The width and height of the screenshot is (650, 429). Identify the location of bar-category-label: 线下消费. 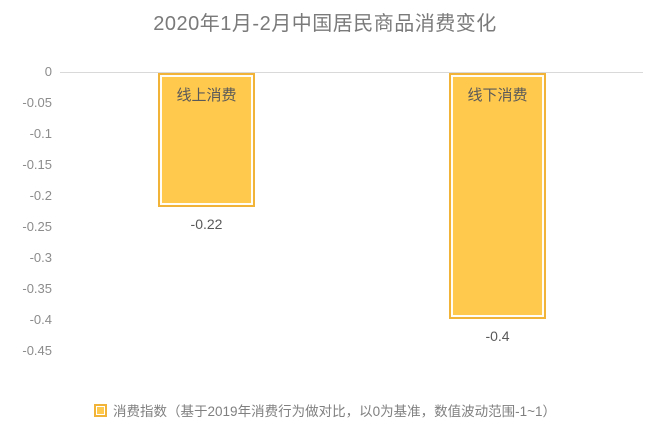
(497, 95).